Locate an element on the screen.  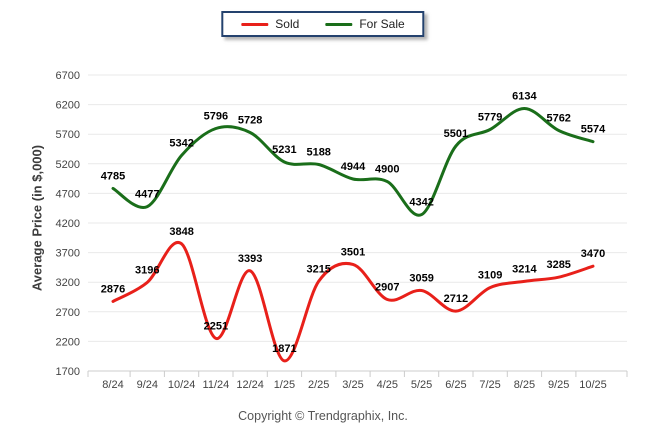
svg-text: 2200 is located at coordinates (68, 342).